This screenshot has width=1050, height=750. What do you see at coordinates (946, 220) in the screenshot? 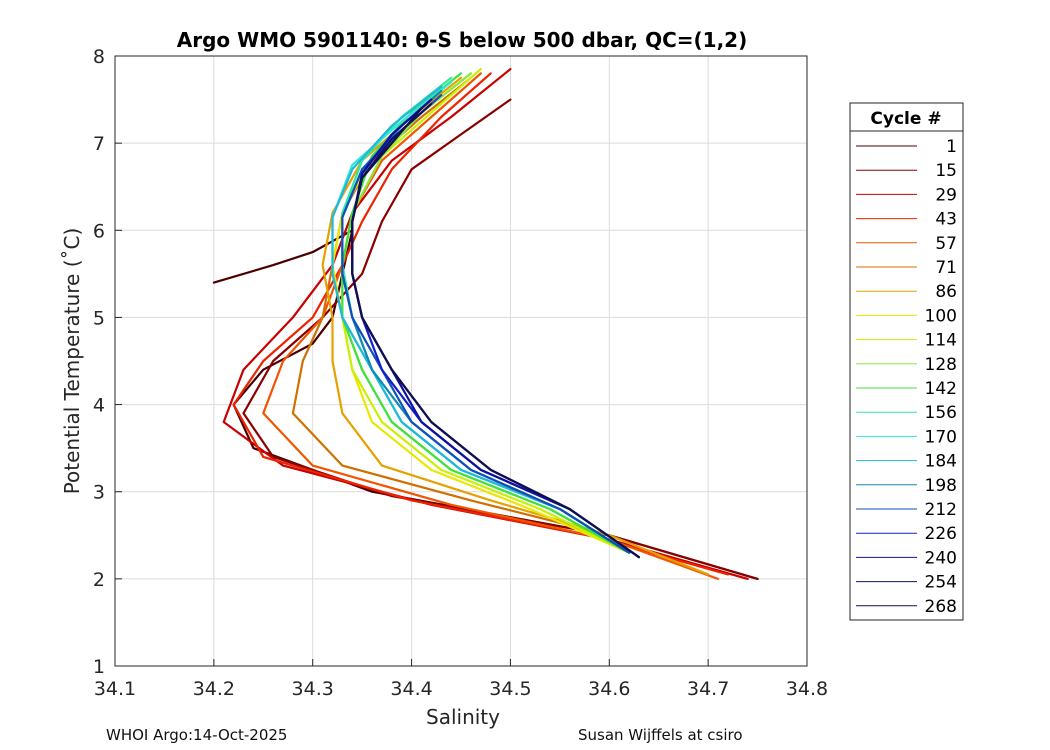
I see `legend-label: 43` at bounding box center [946, 220].